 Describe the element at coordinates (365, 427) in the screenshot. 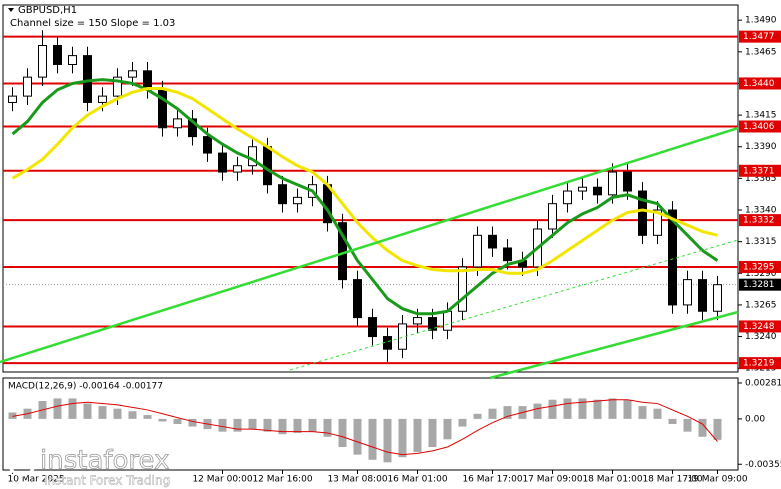

I see `macd-signal` at that location.